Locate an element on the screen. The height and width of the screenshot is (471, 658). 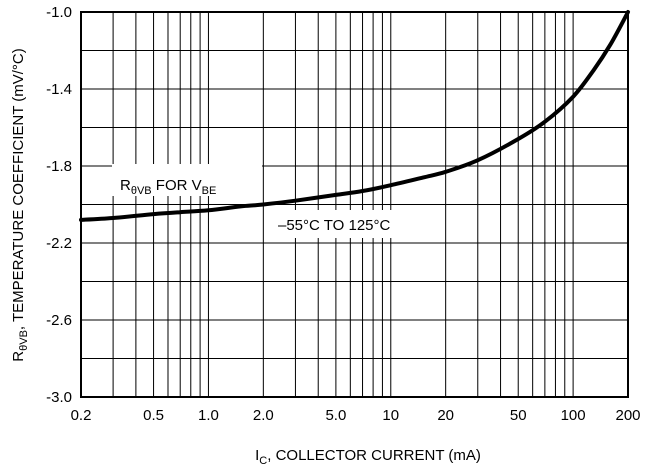
temp-range-label: –55°C TO 125°C is located at coordinates (334, 225).